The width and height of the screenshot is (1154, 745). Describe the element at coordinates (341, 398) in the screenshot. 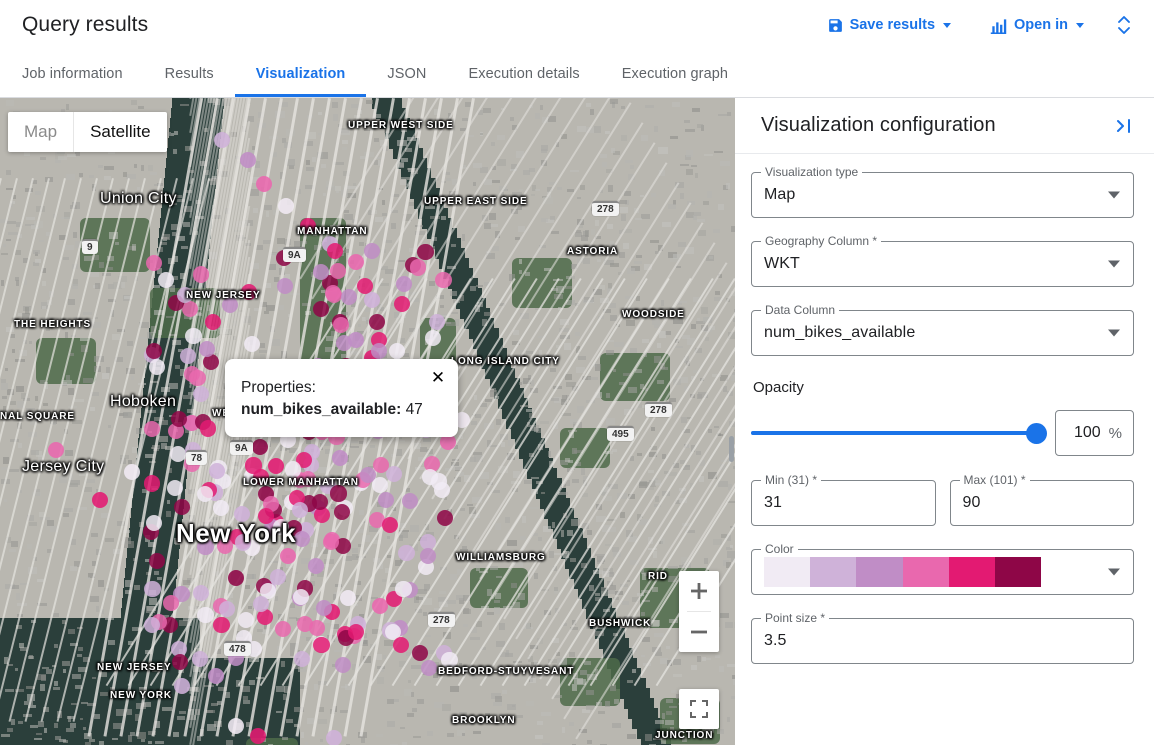

I see `map-info-window: ✕ Properties: num_bikes_available: 47` at that location.